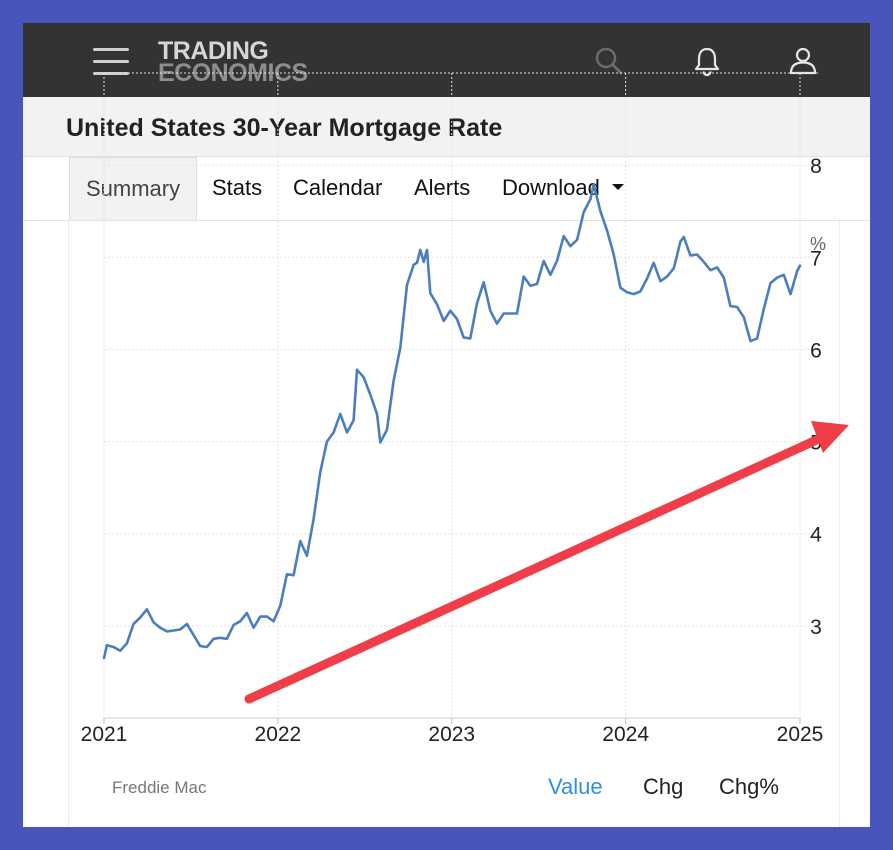 This screenshot has height=850, width=893. Describe the element at coordinates (159, 787) in the screenshot. I see `source-label: Freddie Mac` at that location.